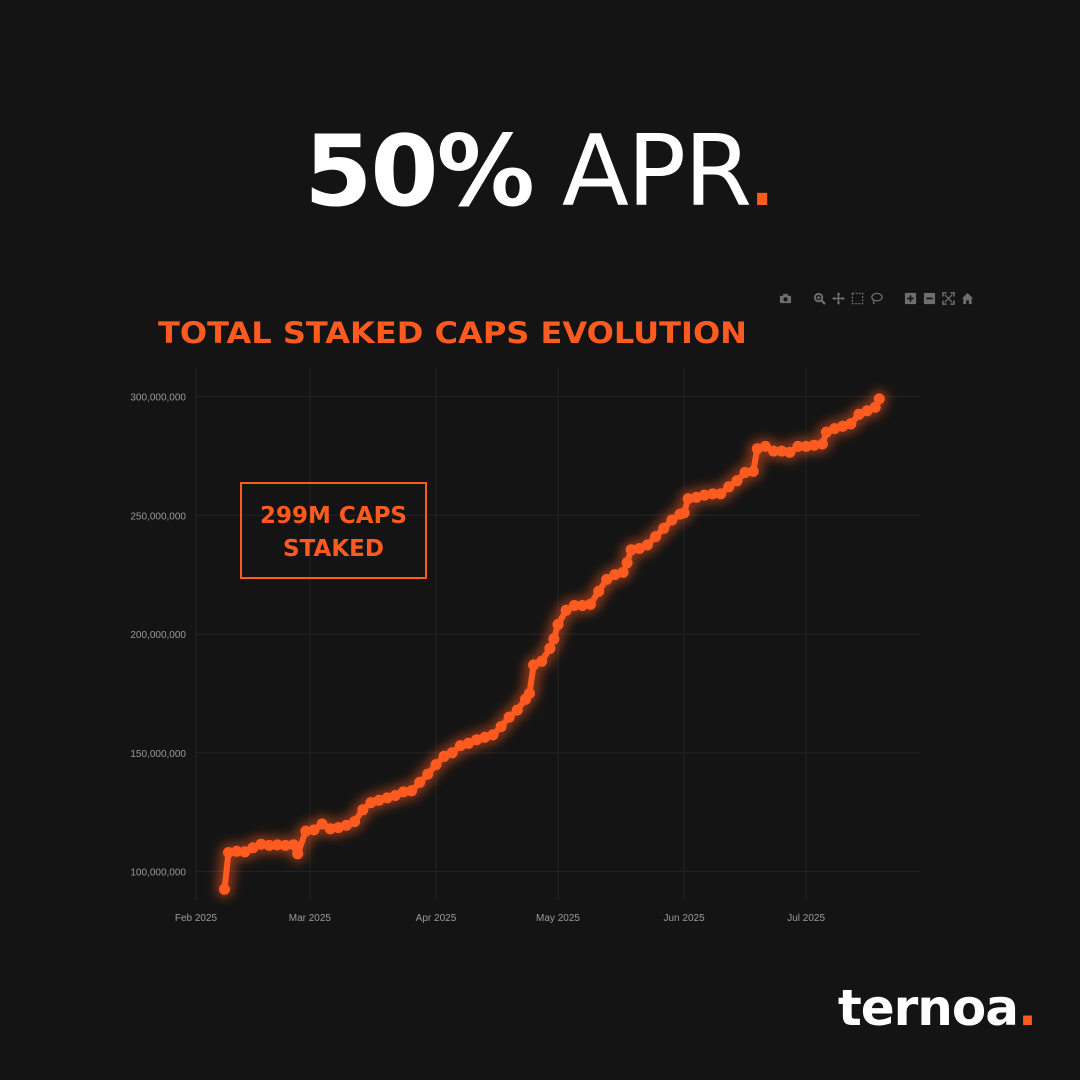  I want to click on y-tick-label: 150,000,000, so click(158, 754).